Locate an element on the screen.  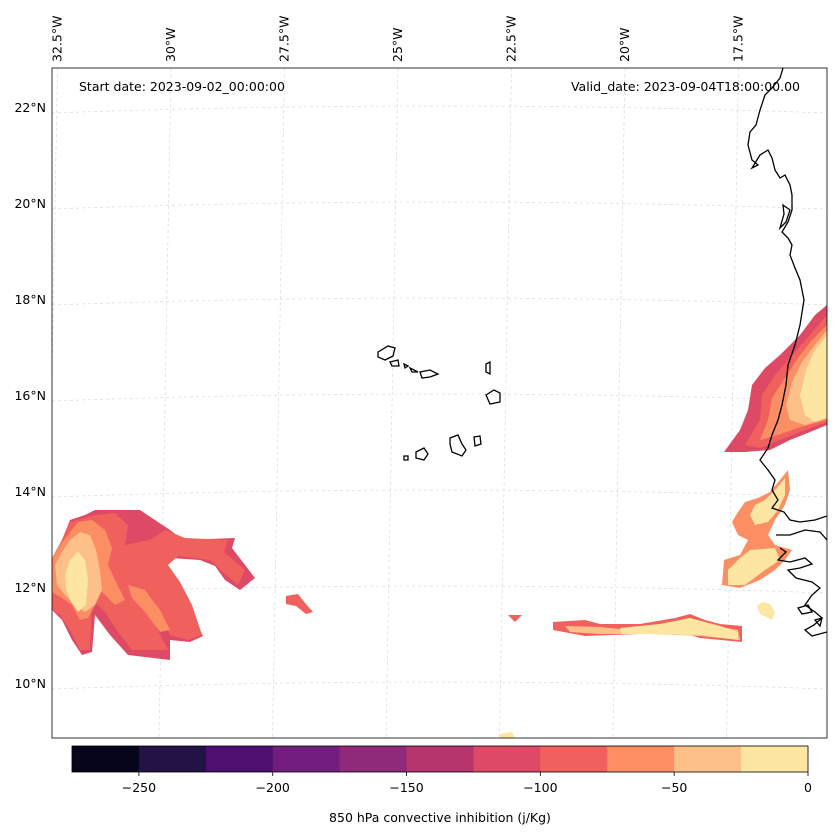
colorbar-tick-label: −250 is located at coordinates (139, 787).